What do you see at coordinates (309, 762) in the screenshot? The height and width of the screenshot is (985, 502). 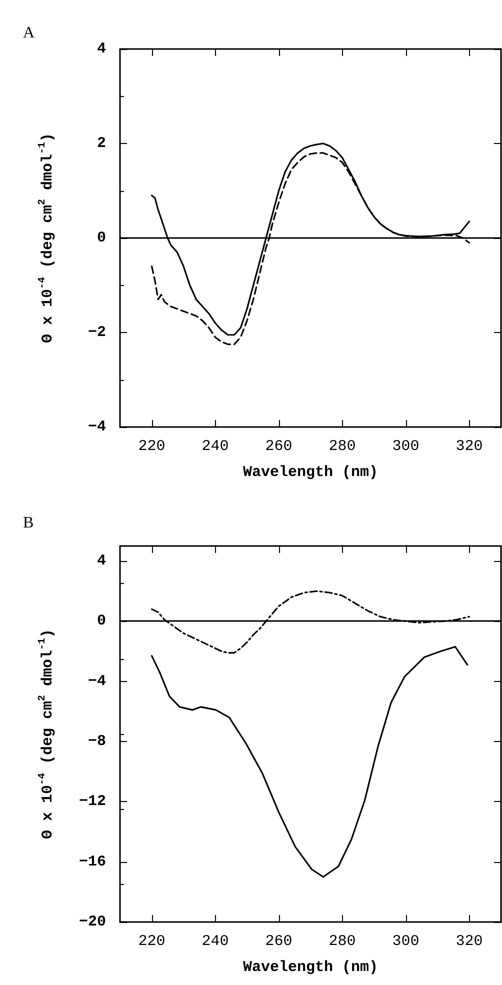 I see `line-series` at bounding box center [309, 762].